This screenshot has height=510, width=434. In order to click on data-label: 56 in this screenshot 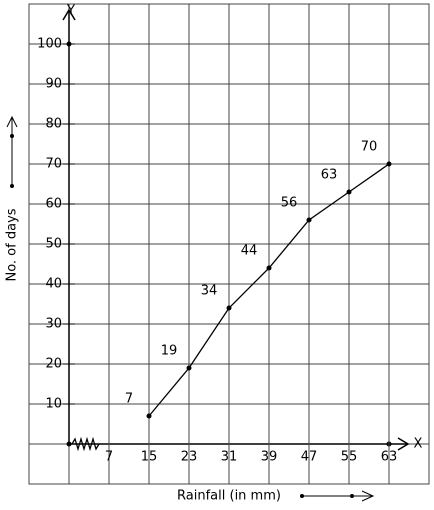, I will do `click(289, 203)`.